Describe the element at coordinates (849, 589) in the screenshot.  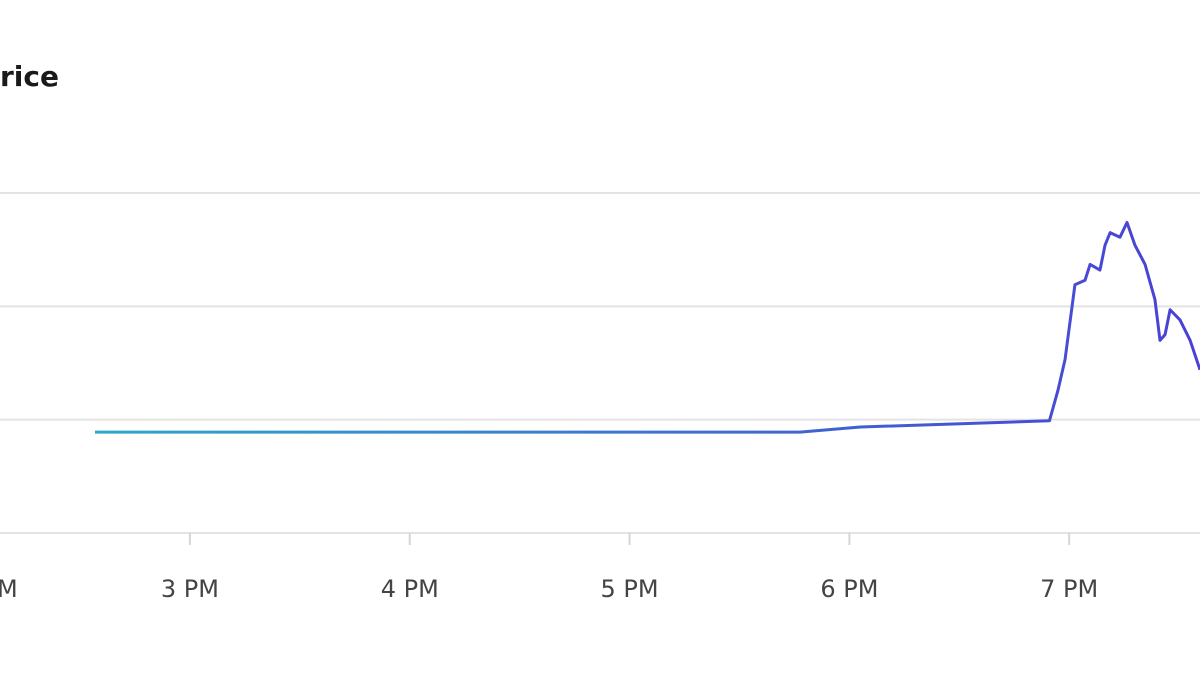
I see `x-tick-label: 6 PM` at that location.